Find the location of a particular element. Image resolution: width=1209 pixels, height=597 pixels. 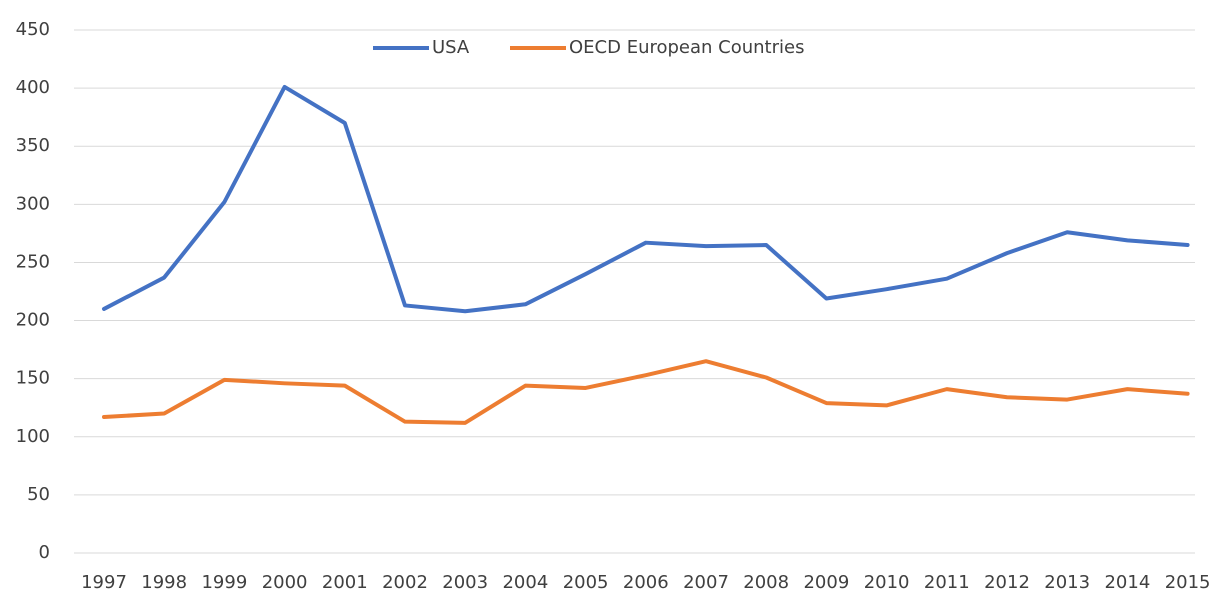

y-tick-label: 350 is located at coordinates (33, 145).